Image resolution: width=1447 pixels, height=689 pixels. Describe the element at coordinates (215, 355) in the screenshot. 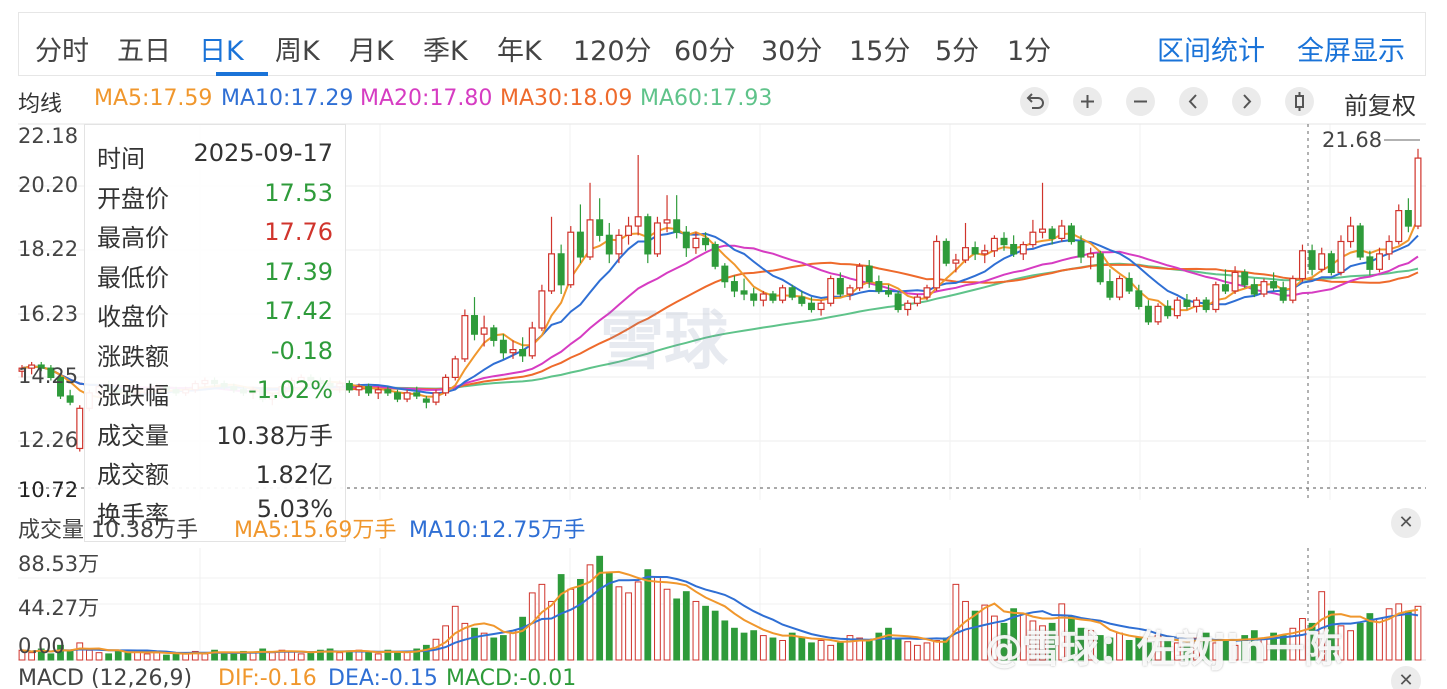

I see `tooltip-row: 涨跌额 -0.18` at that location.